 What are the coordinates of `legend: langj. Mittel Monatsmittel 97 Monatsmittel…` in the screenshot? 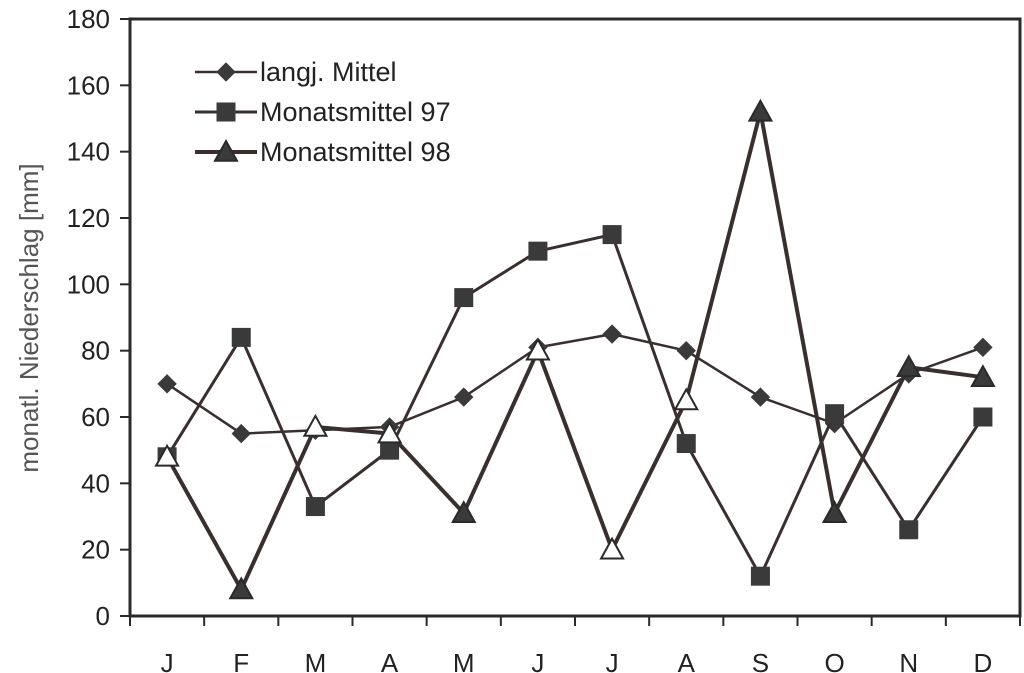 It's located at (323, 112).